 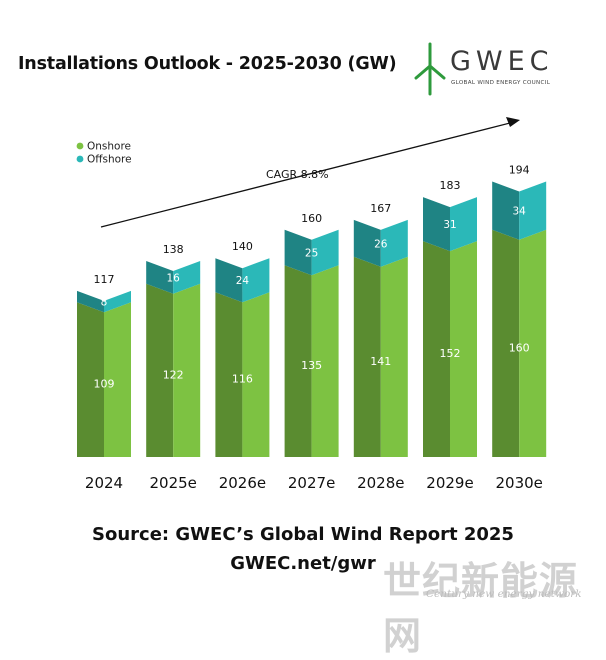 I want to click on offshore-value-label: 34, so click(x=520, y=212).